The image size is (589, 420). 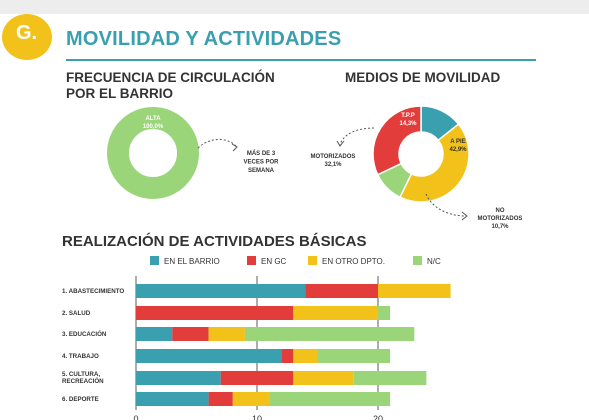 I want to click on category-label: 4. TRABAJO, so click(x=80, y=356).